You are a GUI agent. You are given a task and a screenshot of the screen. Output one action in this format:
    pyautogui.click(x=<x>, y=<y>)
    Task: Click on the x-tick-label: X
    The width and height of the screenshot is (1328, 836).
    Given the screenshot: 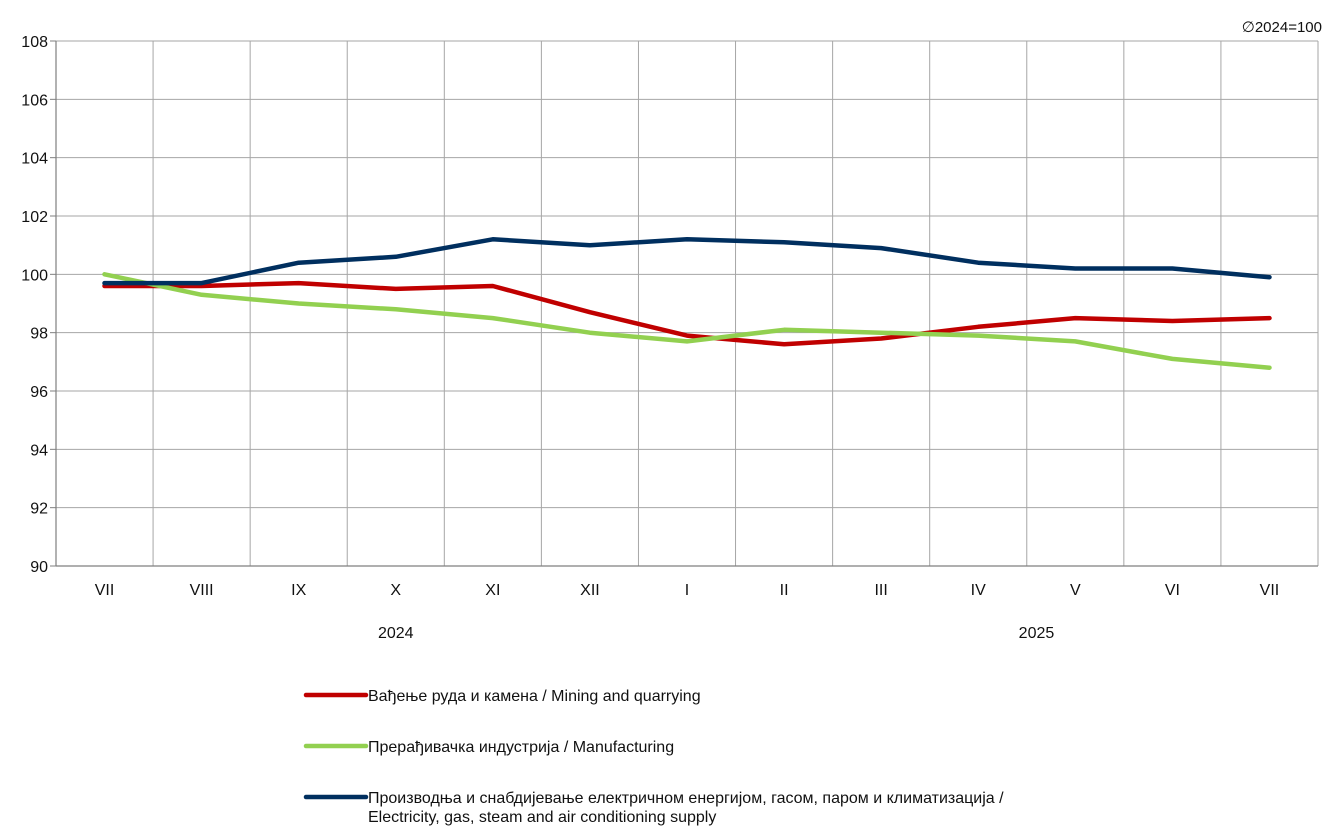 What is the action you would take?
    pyautogui.click(x=395, y=590)
    